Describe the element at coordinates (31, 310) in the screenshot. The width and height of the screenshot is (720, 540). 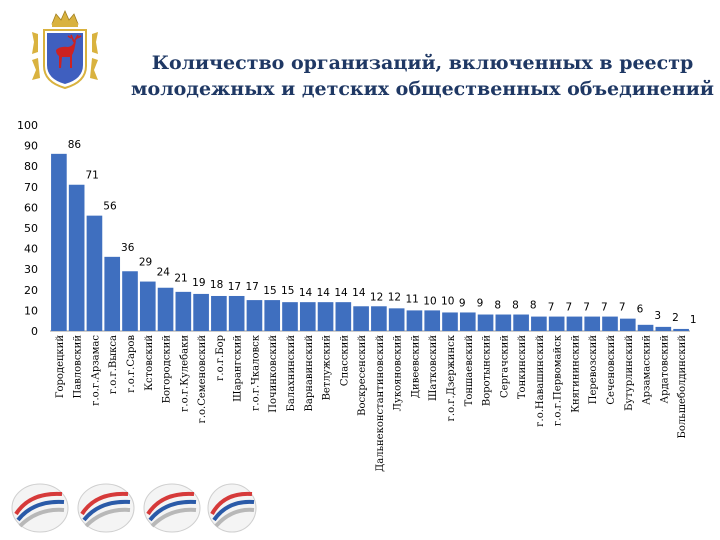
I see `y-tick-label: 10` at that location.